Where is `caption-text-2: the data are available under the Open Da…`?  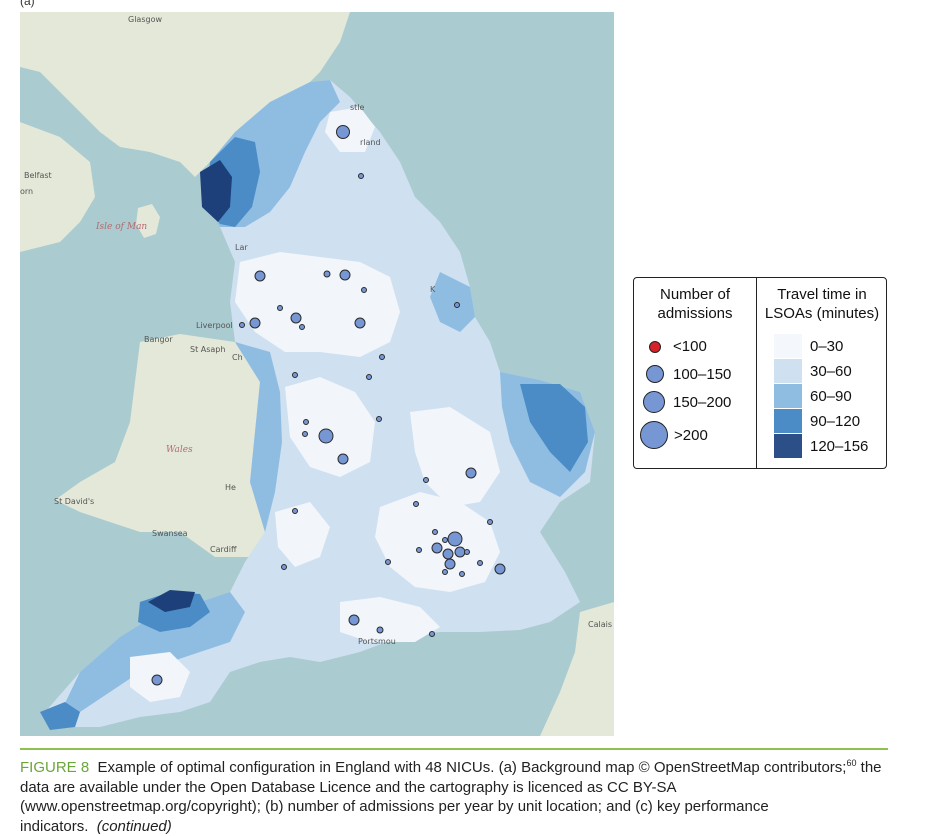
caption-text-2: the data are available under the Open Da… is located at coordinates (451, 797).